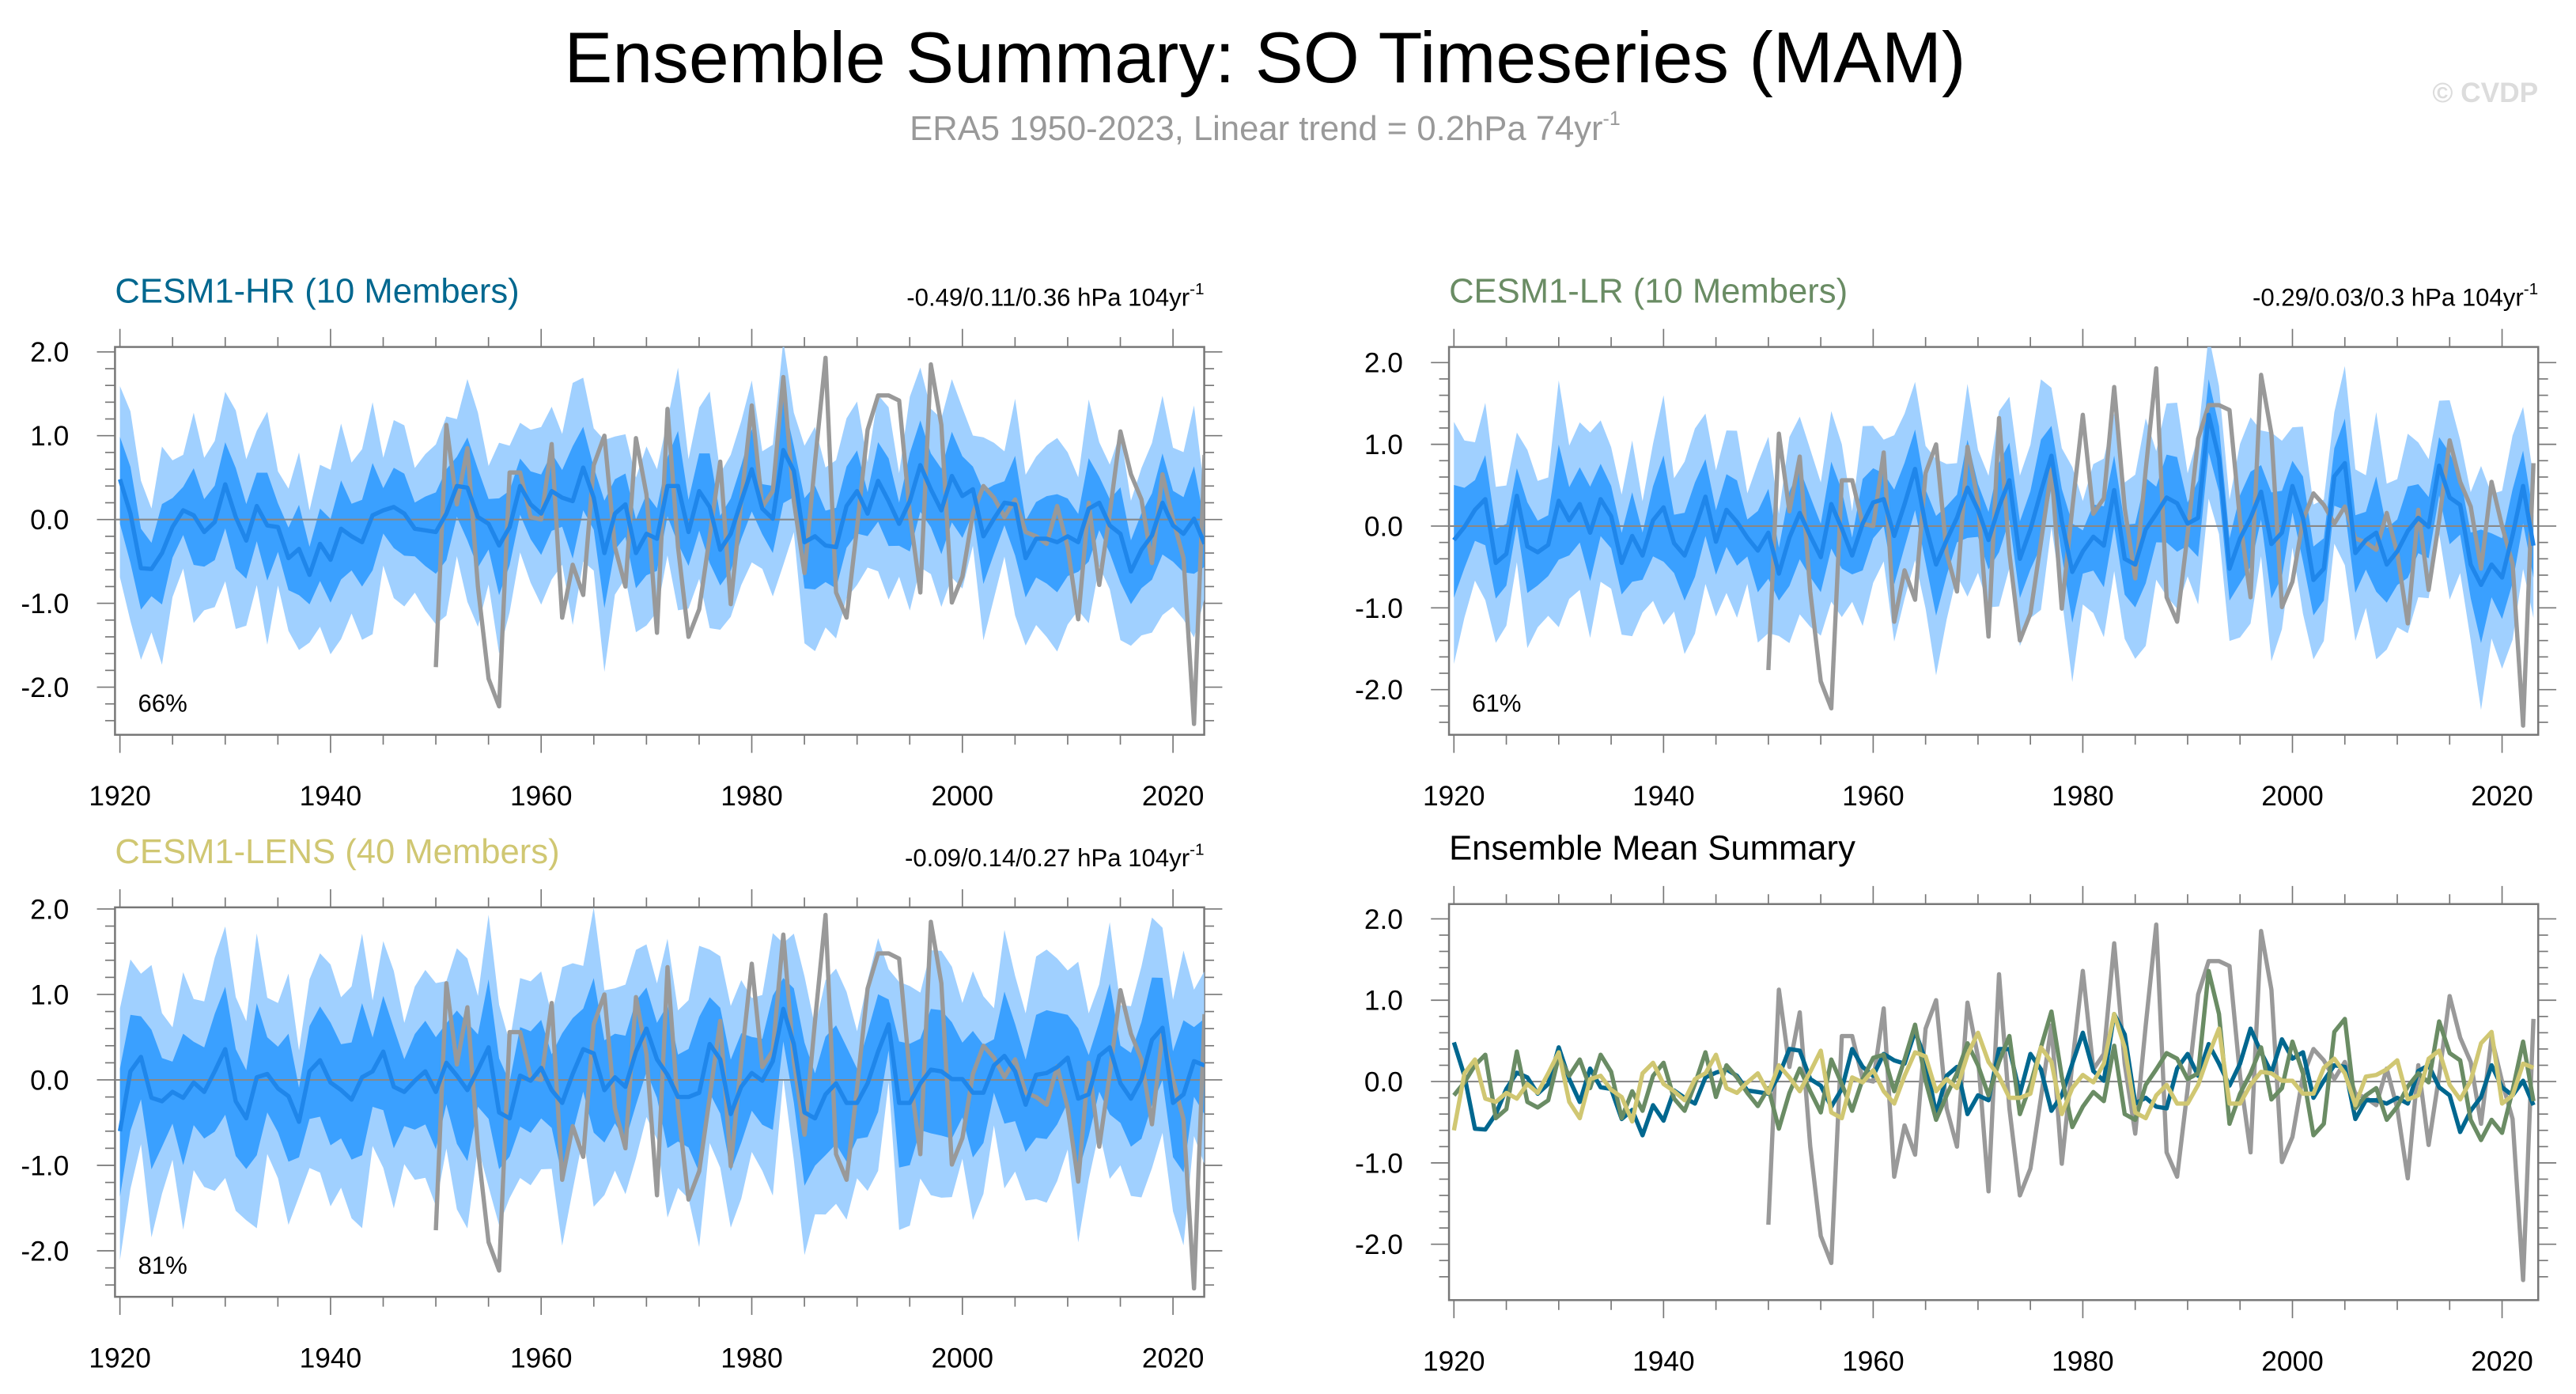  Describe the element at coordinates (2388, 298) in the screenshot. I see `trend-text: -0.29/0.03/0.3 hPa 104yr` at that location.